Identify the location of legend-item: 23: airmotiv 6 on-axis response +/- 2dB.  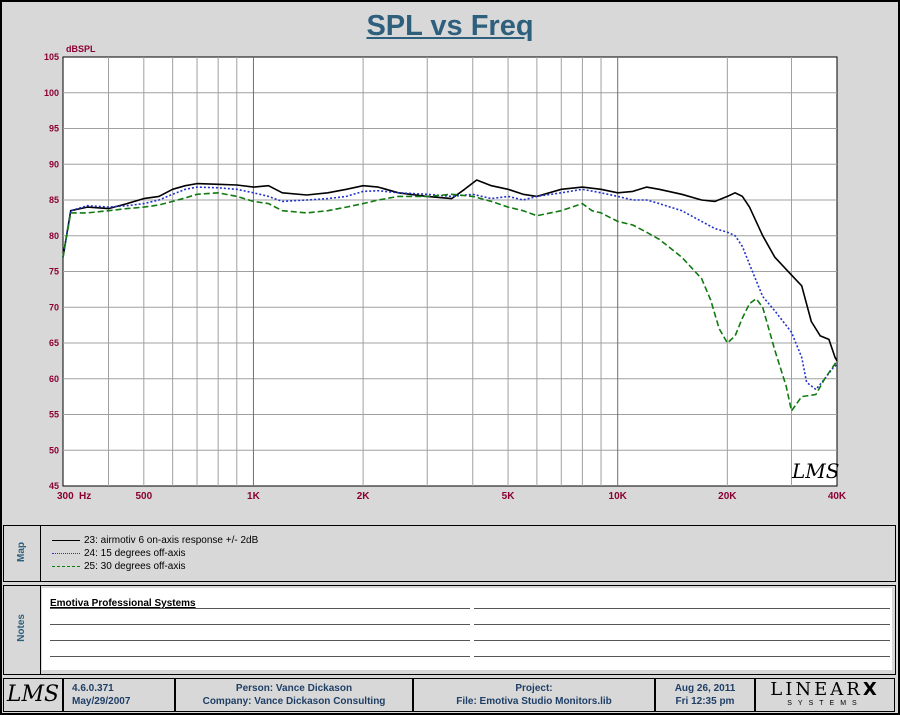
(155, 540).